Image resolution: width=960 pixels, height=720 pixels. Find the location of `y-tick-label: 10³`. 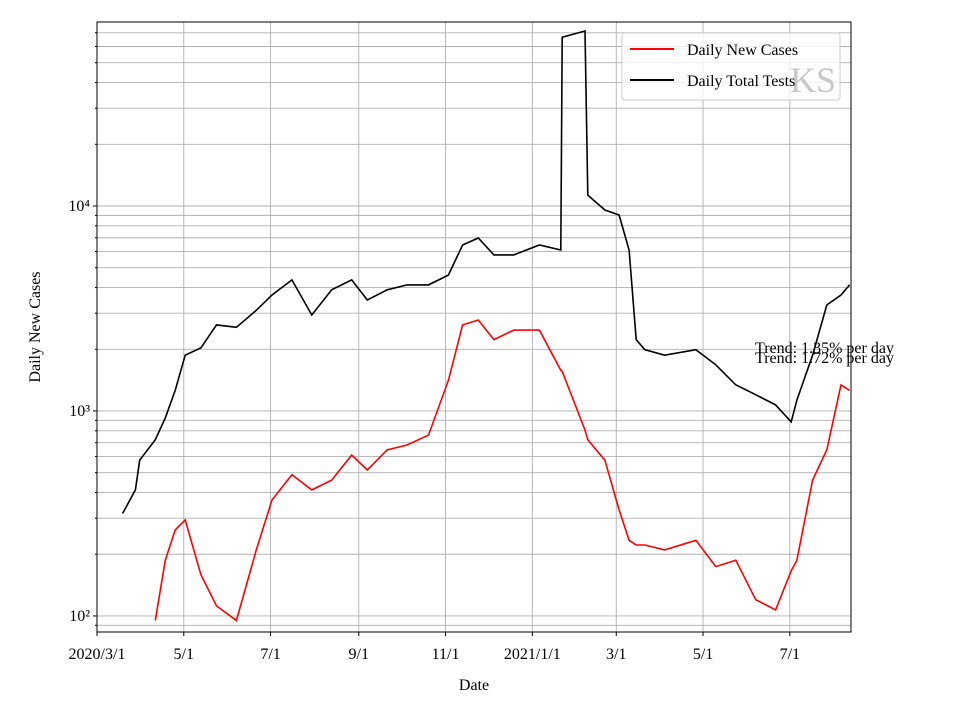

y-tick-label: 10³ is located at coordinates (79, 411).